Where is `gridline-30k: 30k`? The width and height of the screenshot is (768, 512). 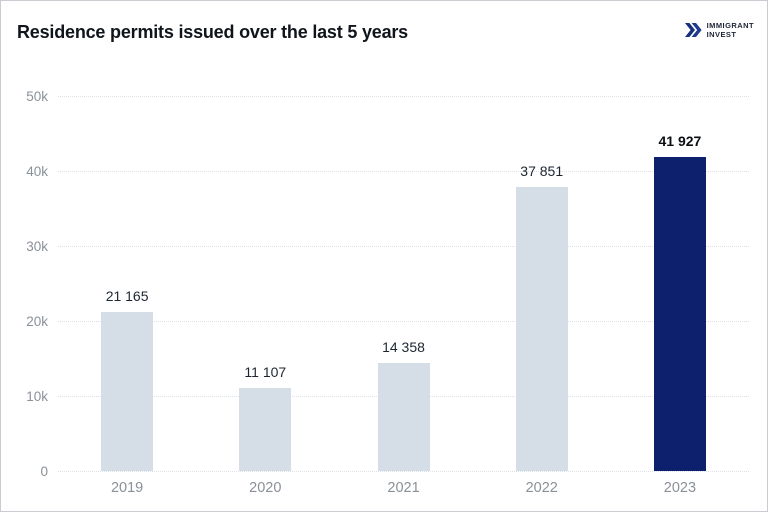 gridline-30k: 30k is located at coordinates (387, 246).